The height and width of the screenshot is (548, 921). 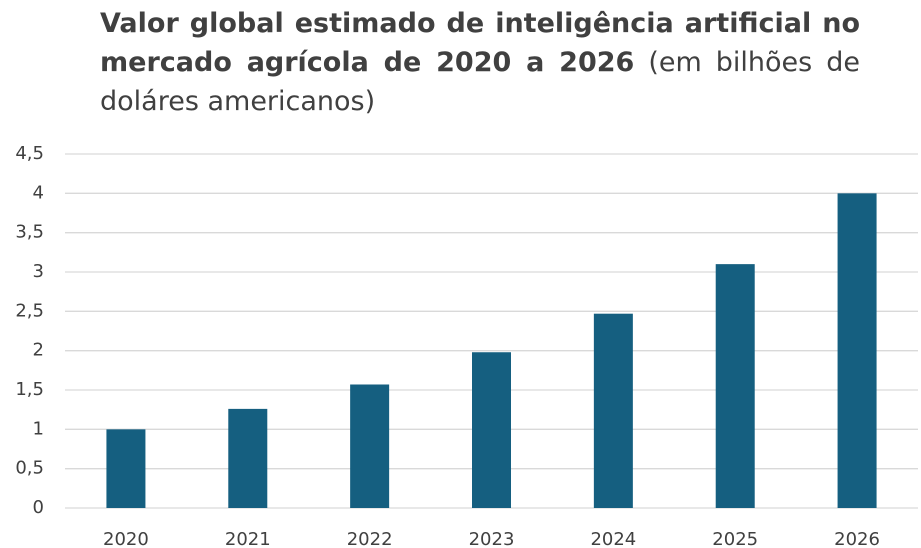 What do you see at coordinates (613, 538) in the screenshot?
I see `x-tick-label: 2024` at bounding box center [613, 538].